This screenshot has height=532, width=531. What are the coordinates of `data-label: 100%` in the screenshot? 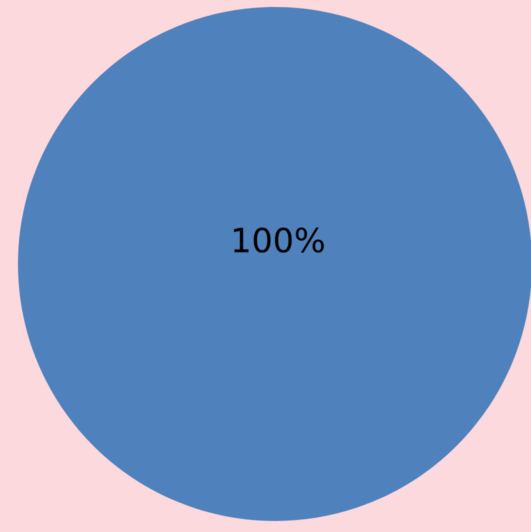 It's located at (279, 240).